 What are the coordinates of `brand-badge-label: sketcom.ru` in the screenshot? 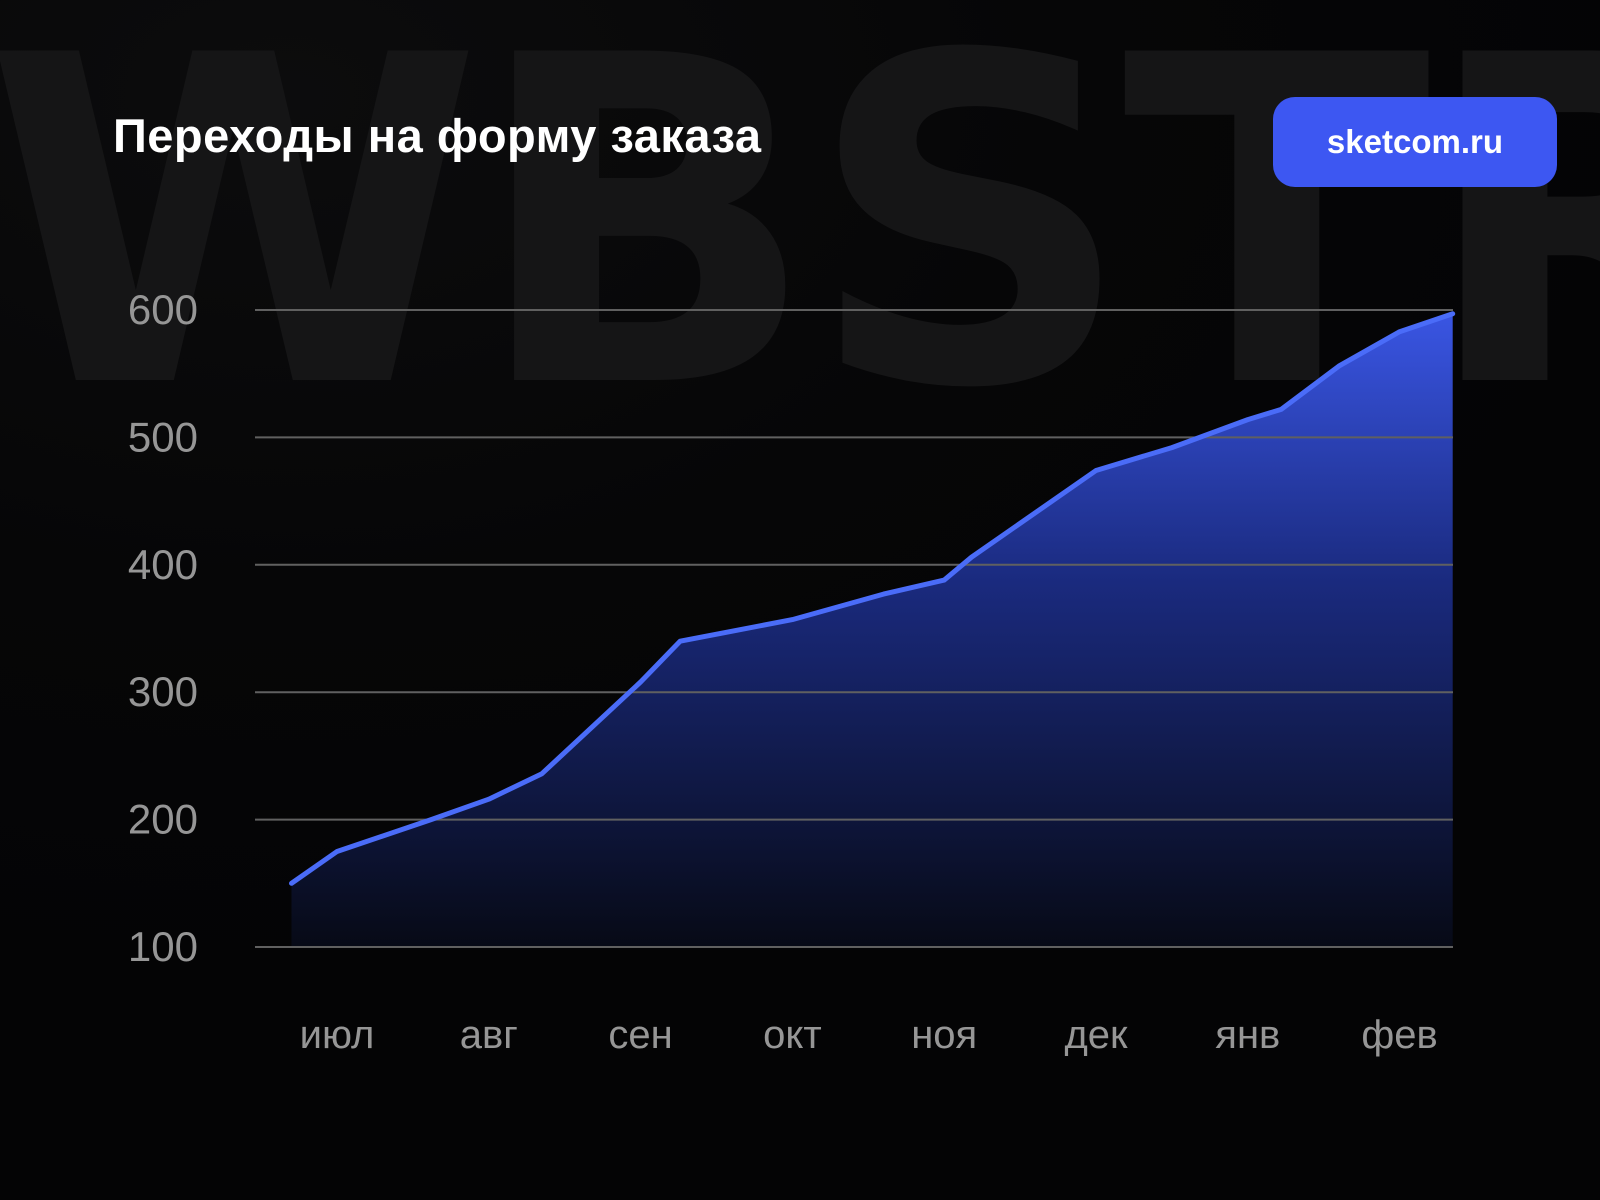 It's located at (1414, 141).